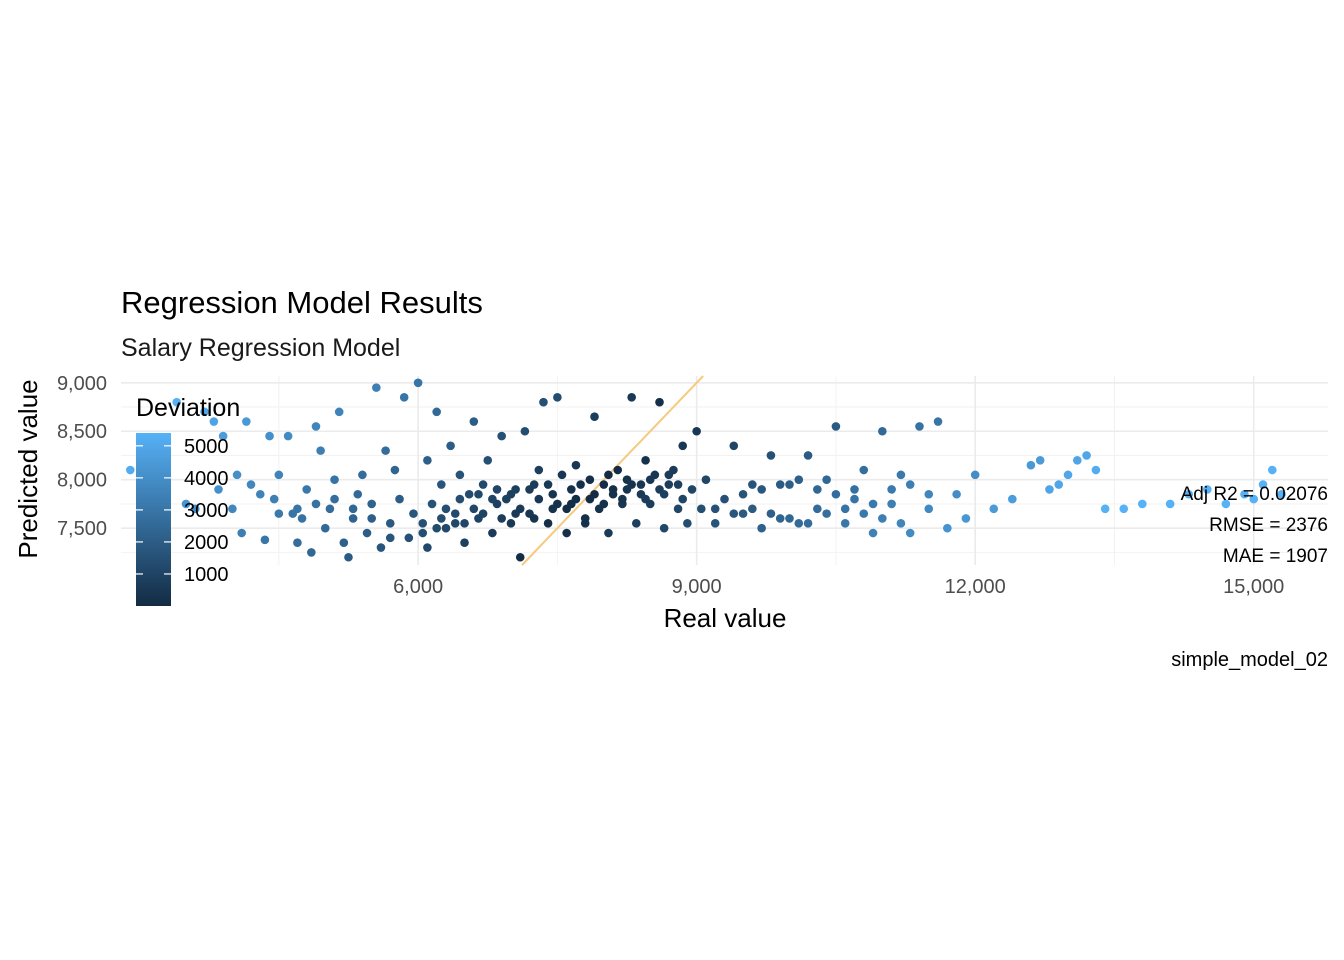 Image resolution: width=1344 pixels, height=960 pixels. I want to click on y-axis-ticks: 7,500 8,000 8,500 9,000, so click(82, 456).